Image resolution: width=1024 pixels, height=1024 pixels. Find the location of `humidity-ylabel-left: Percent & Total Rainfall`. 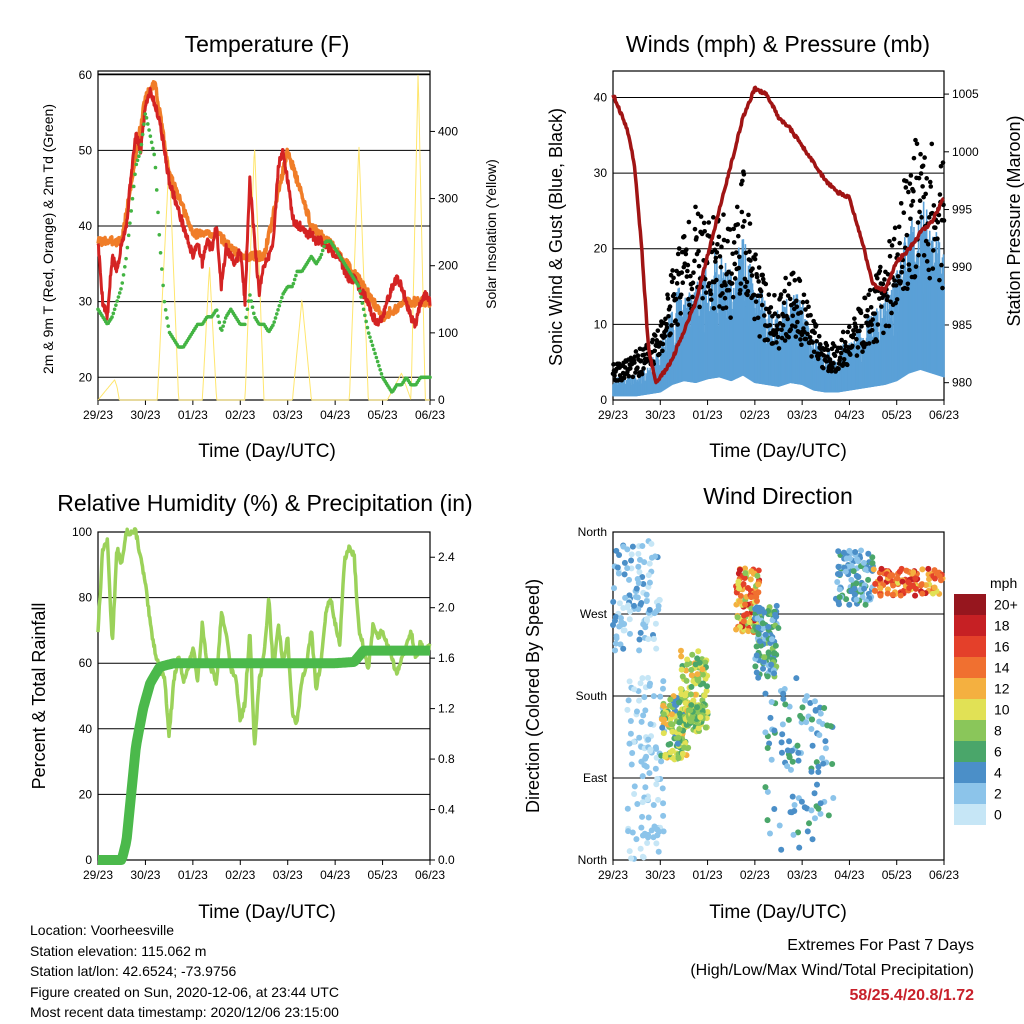

humidity-ylabel-left: Percent & Total Rainfall is located at coordinates (39, 696).